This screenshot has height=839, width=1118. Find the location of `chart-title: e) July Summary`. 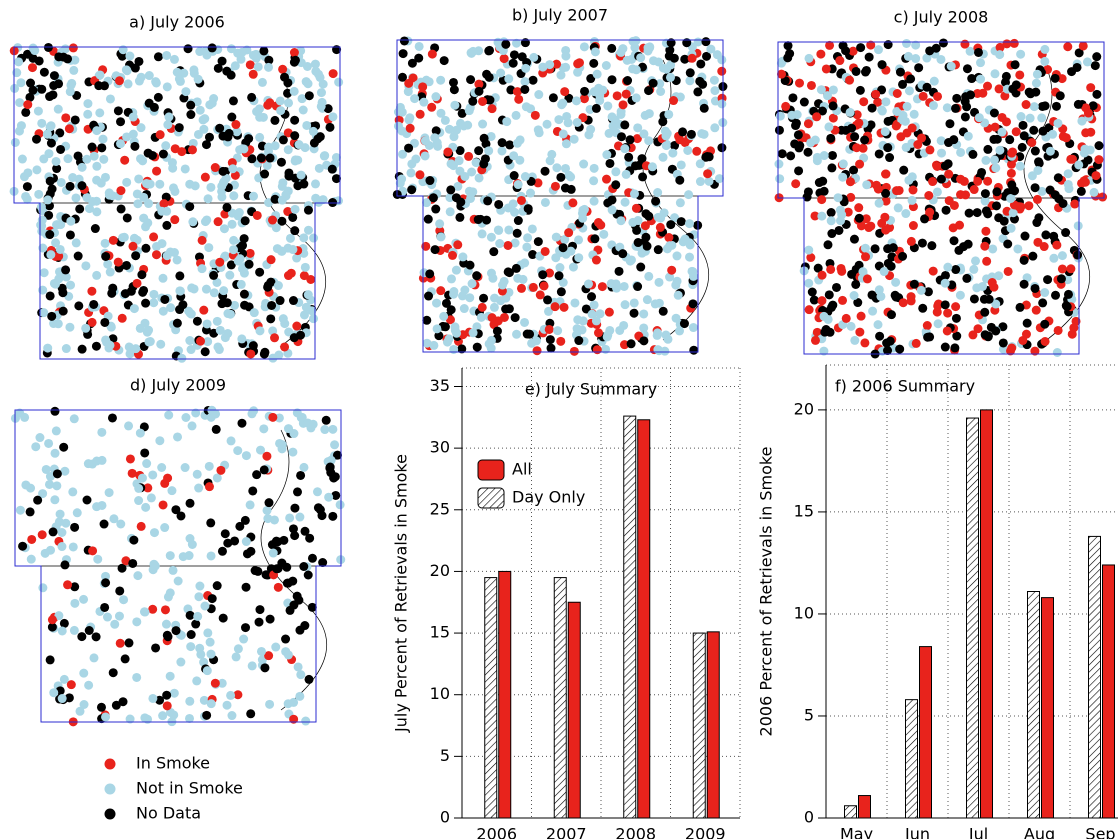

chart-title: e) July Summary is located at coordinates (591, 389).